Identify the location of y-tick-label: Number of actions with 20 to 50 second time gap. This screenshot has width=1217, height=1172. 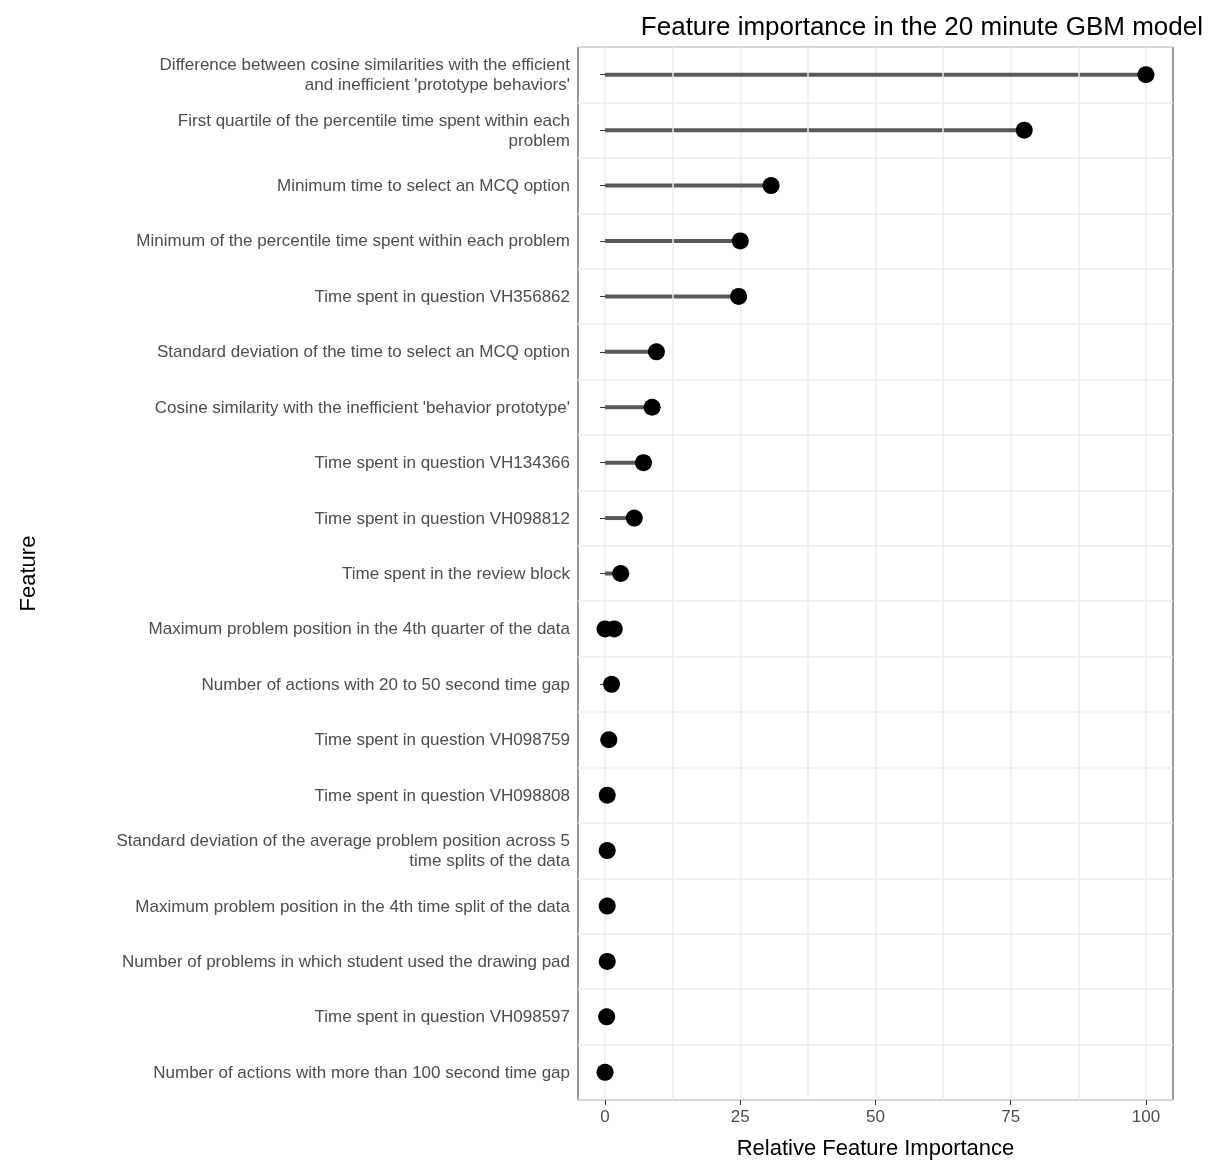
(385, 684).